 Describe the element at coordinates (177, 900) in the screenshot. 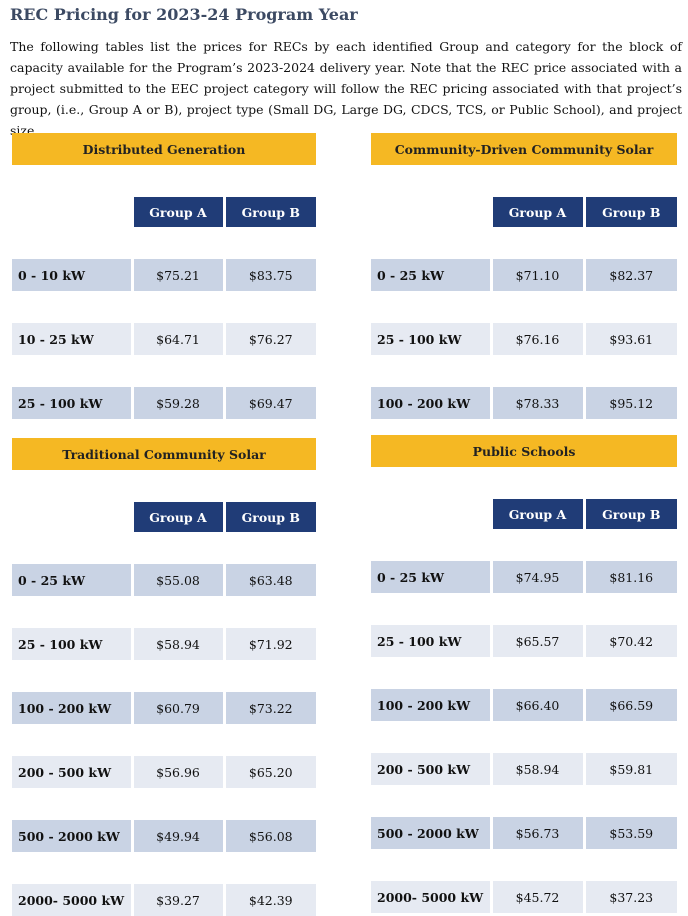

I see `group-a-price-cell: $39.27` at that location.